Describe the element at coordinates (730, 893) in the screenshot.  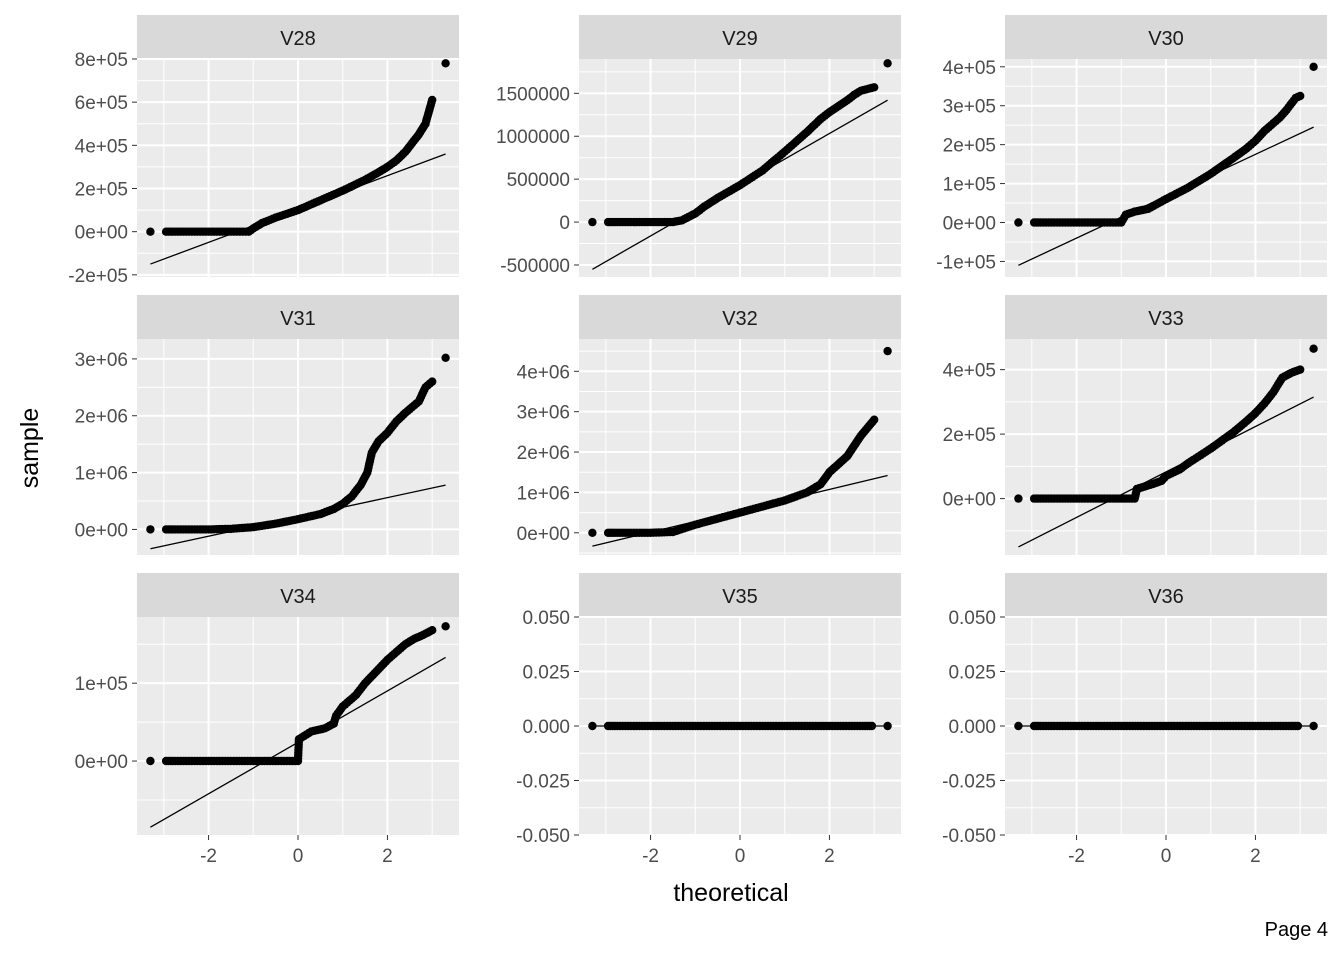
I see `x-axis-title: theoretical` at that location.